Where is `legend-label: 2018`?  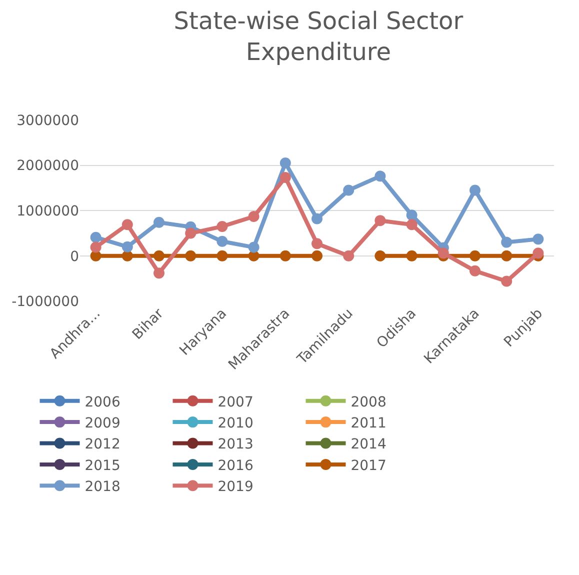 legend-label: 2018 is located at coordinates (102, 487).